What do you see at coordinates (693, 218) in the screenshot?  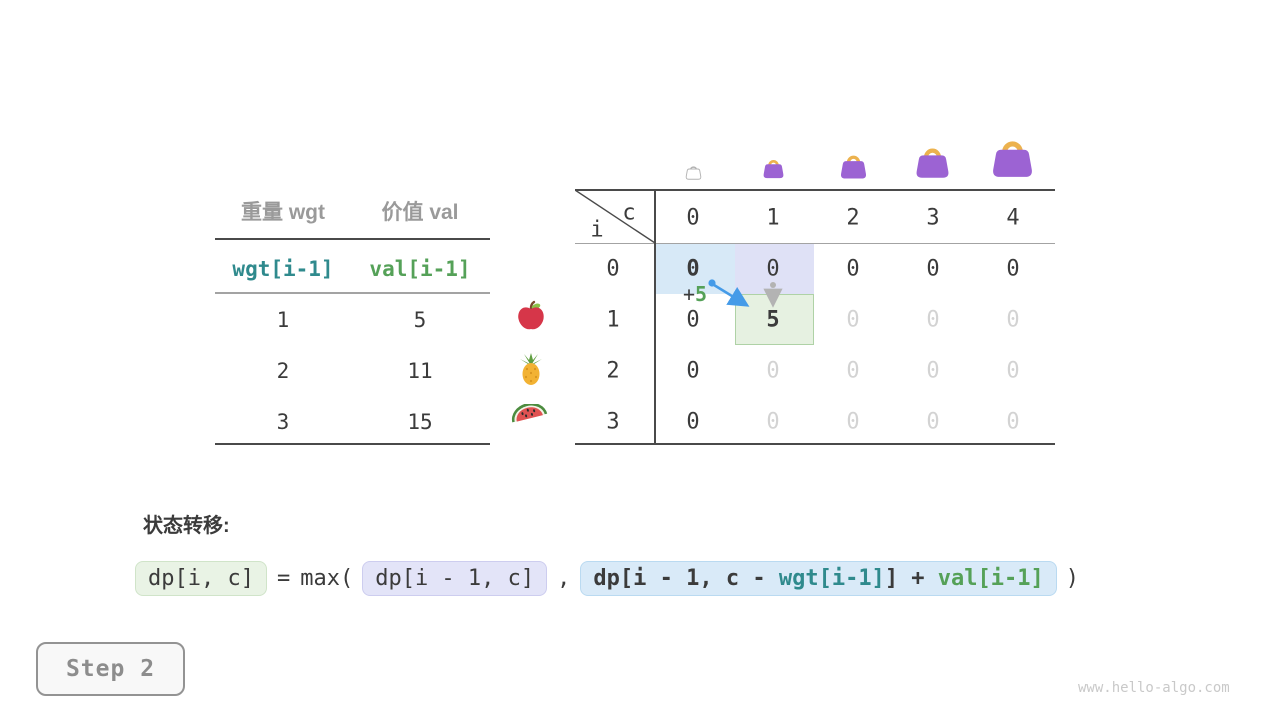 I see `dp-col-header: 0` at bounding box center [693, 218].